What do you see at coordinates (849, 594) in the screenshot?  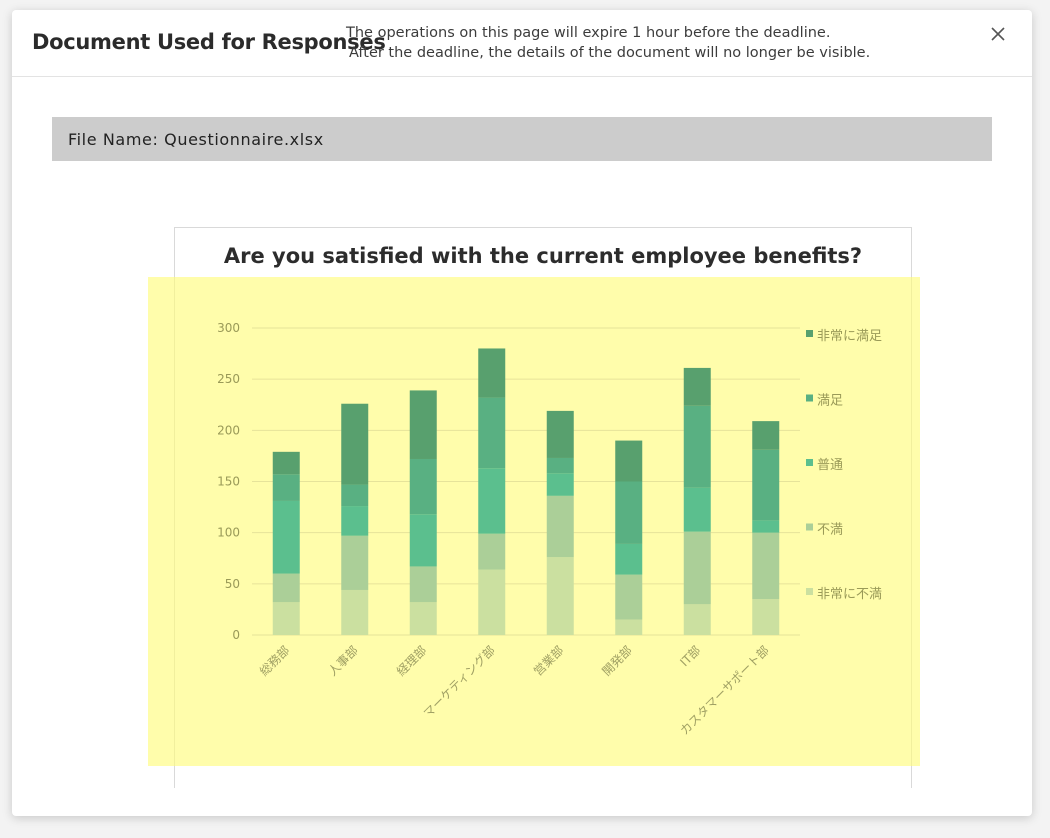 I see `legend-label: 非常に不満` at bounding box center [849, 594].